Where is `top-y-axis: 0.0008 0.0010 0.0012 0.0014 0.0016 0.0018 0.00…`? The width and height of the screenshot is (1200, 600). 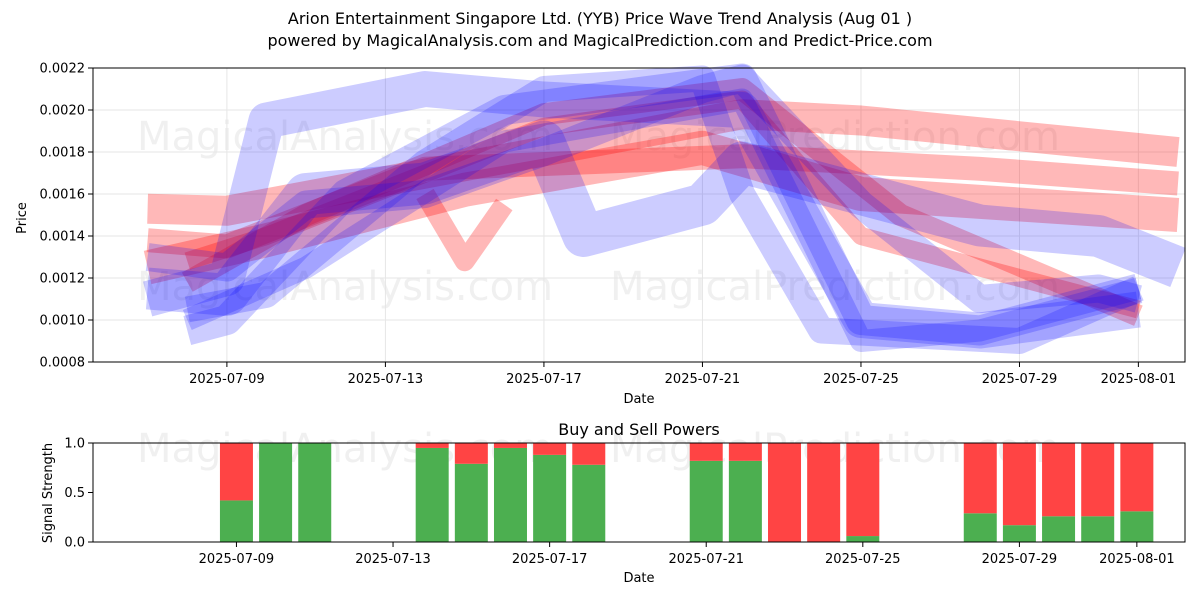
top-y-axis: 0.0008 0.0010 0.0012 0.0014 0.0016 0.0018 0.00… is located at coordinates (66, 216).